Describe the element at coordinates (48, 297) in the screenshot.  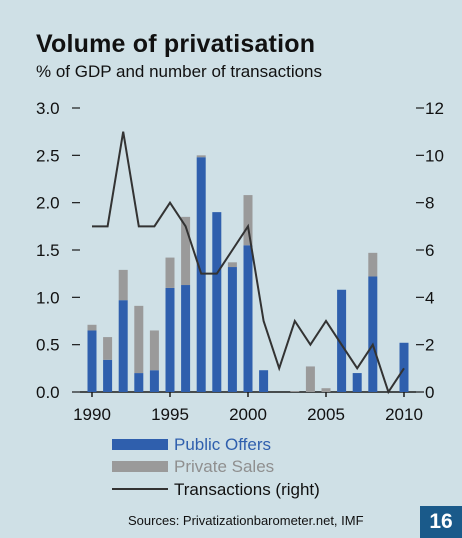
I see `y-left-tick-label: 1.0` at that location.